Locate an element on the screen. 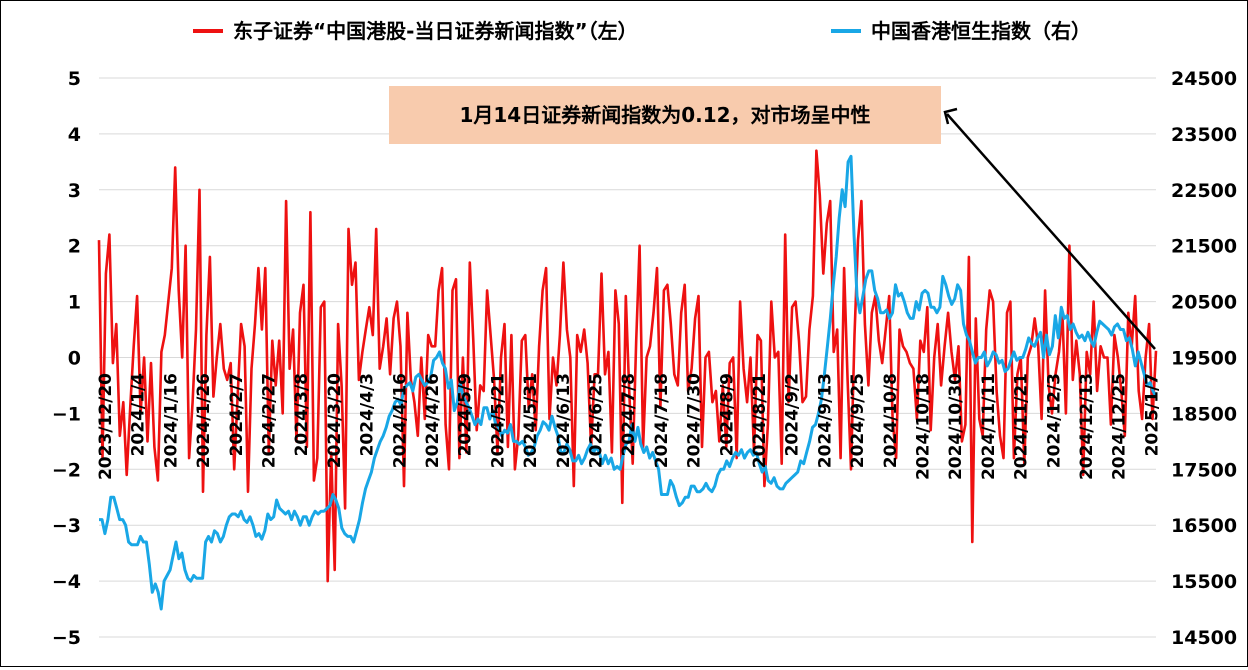 The image size is (1248, 670). x-tick-label: 2024/9/2 is located at coordinates (793, 414).